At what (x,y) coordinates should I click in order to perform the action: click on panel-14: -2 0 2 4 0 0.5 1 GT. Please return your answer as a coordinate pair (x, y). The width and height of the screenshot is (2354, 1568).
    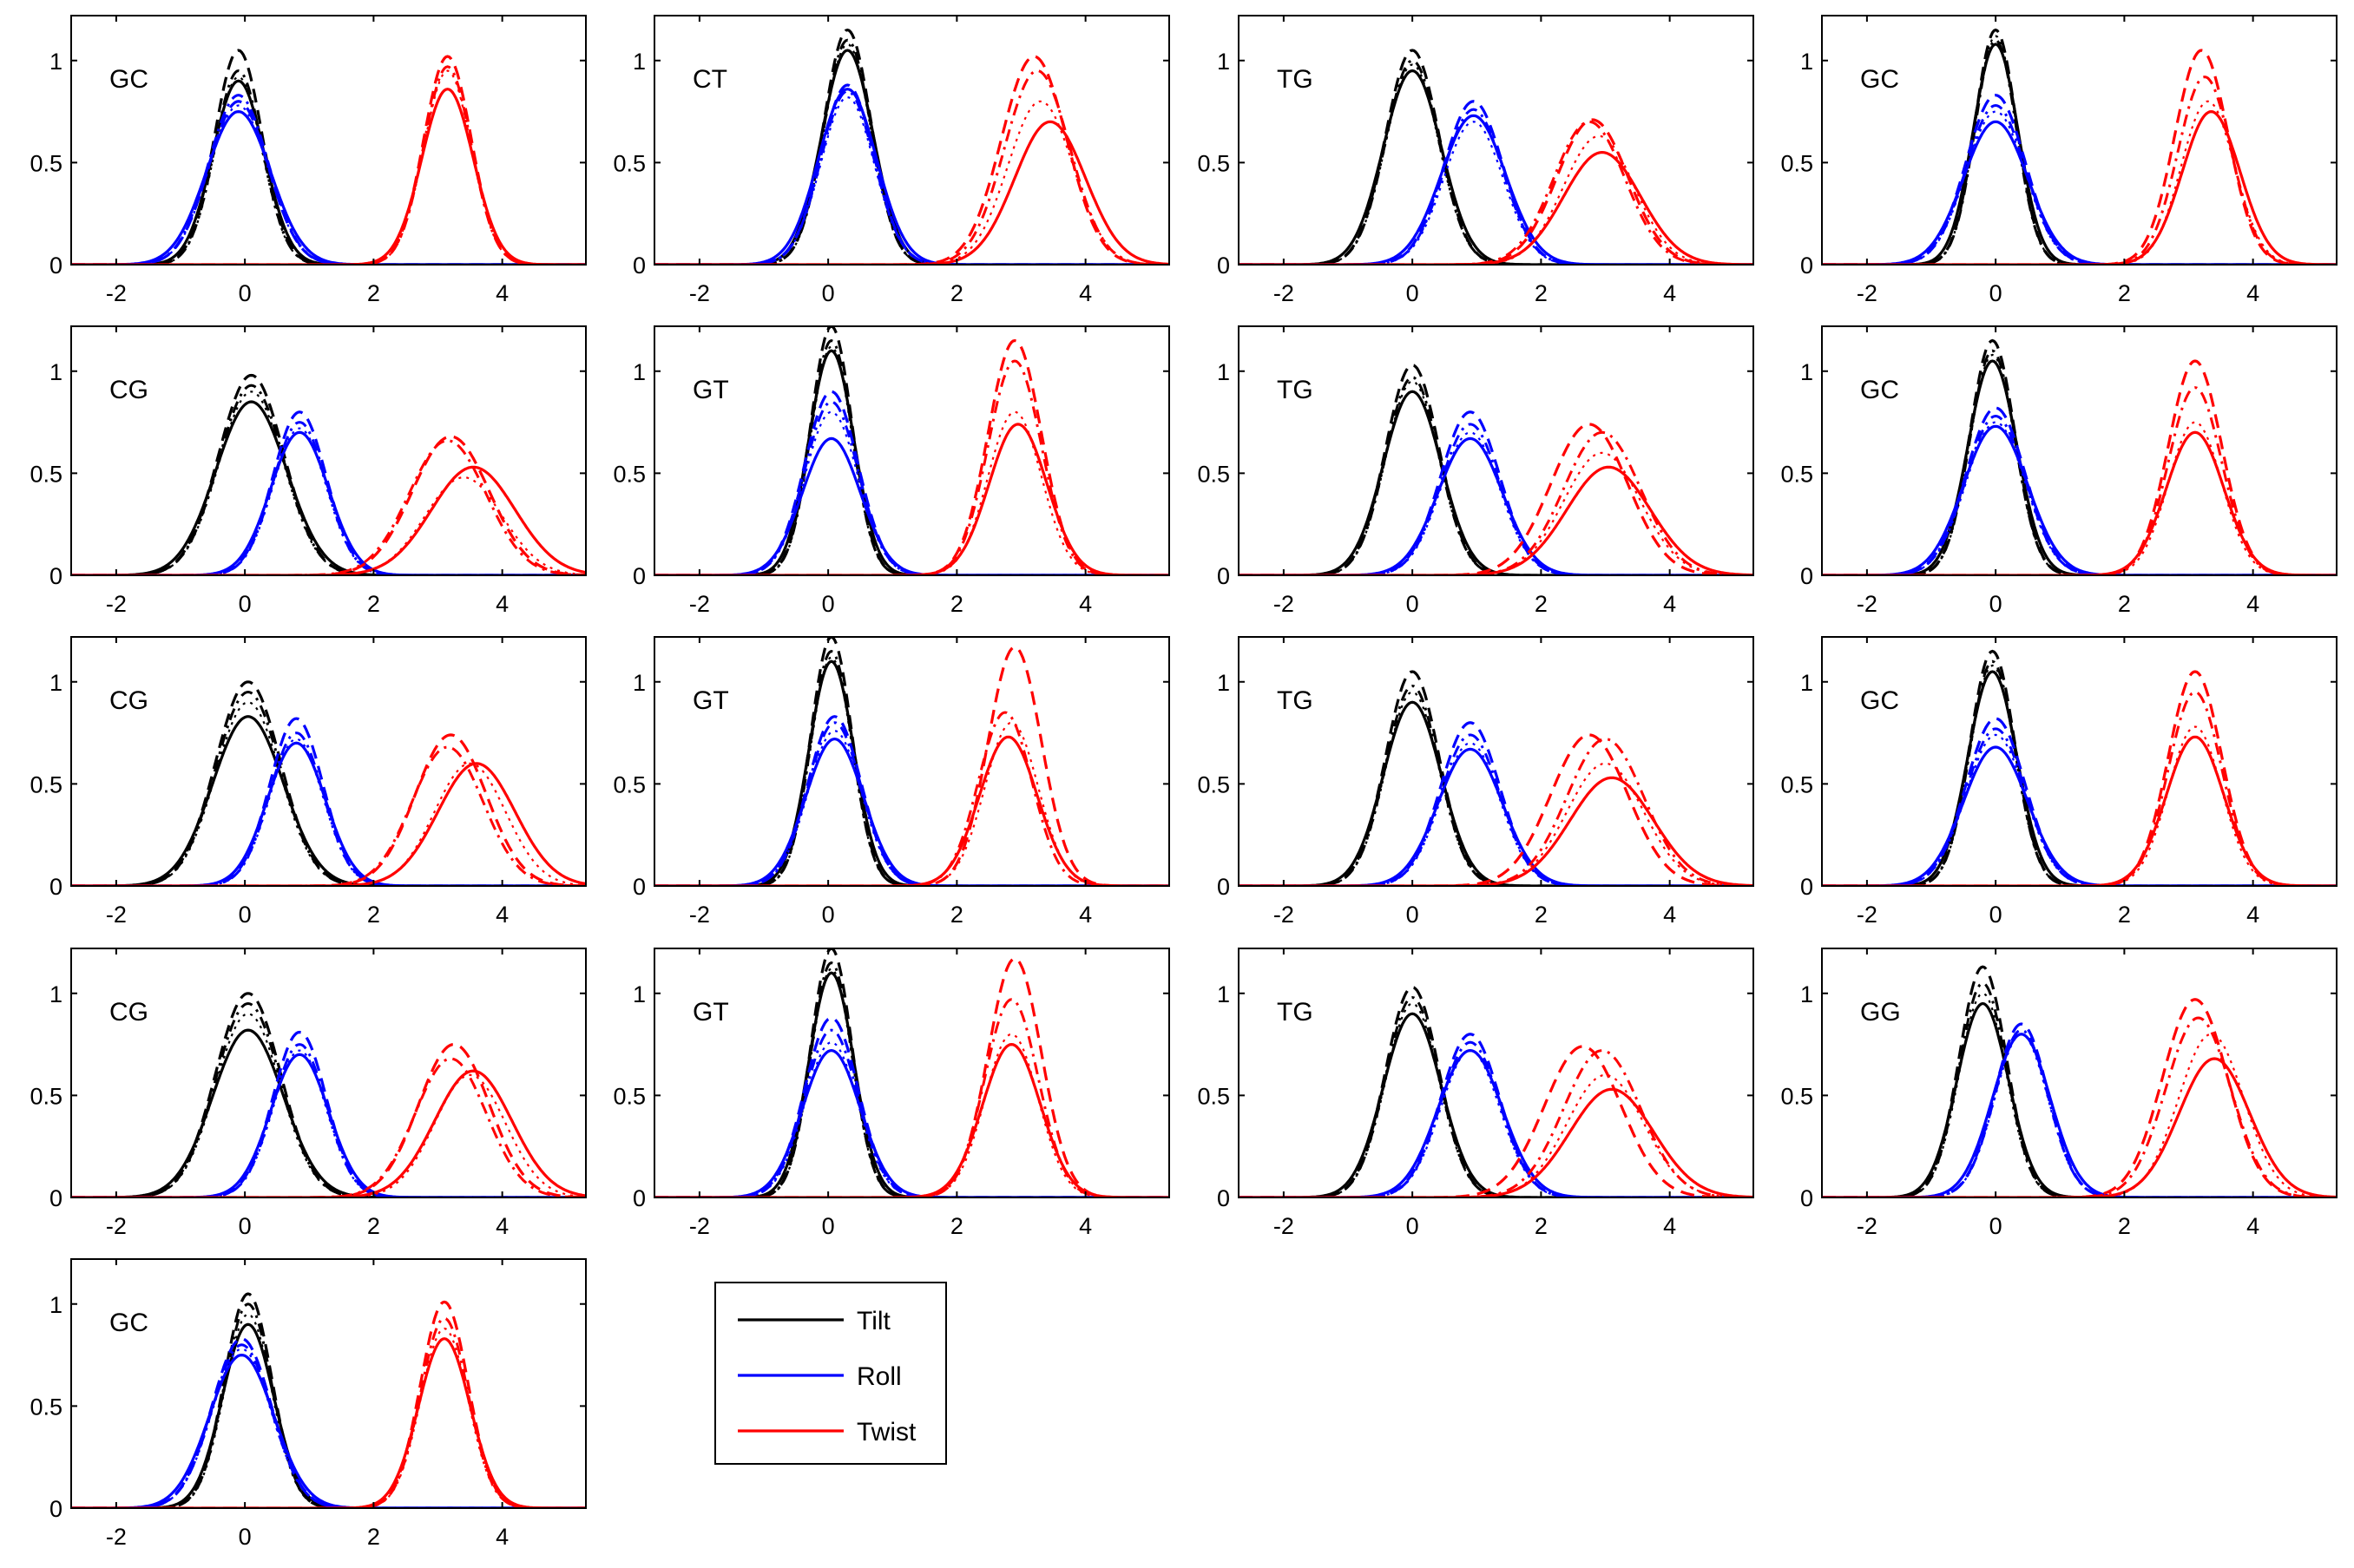
    Looking at the image, I should click on (892, 1093).